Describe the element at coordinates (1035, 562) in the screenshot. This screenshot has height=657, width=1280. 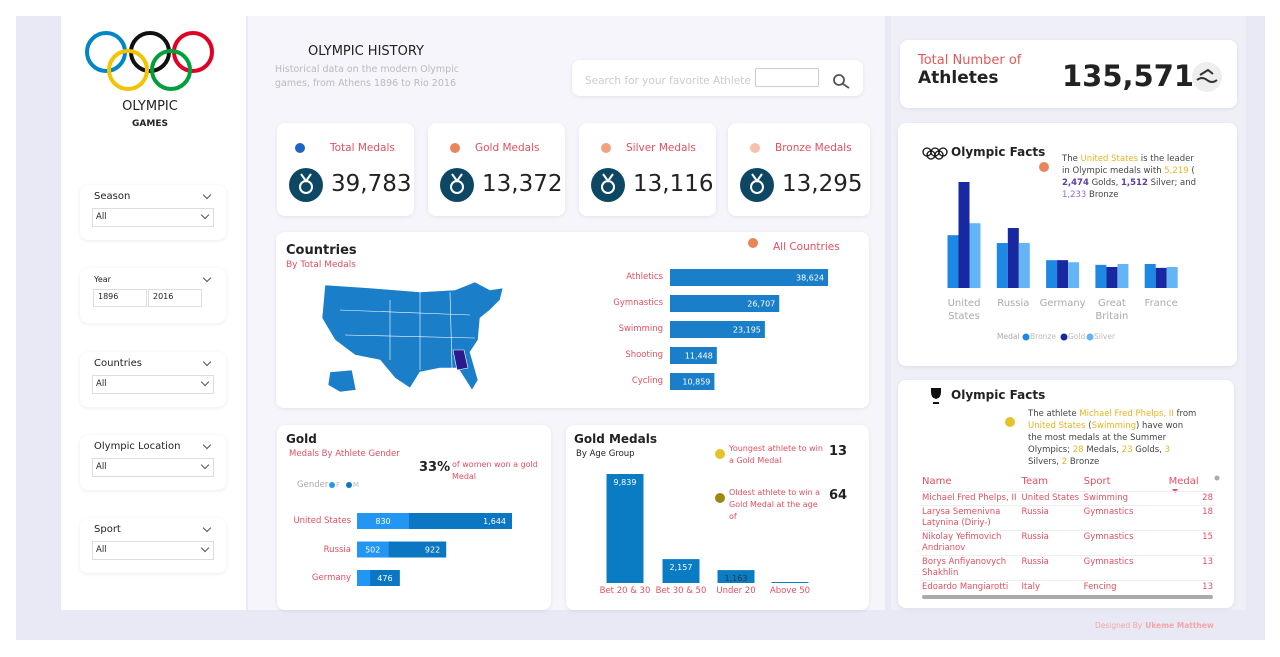
I see `table-cell: Russia` at that location.